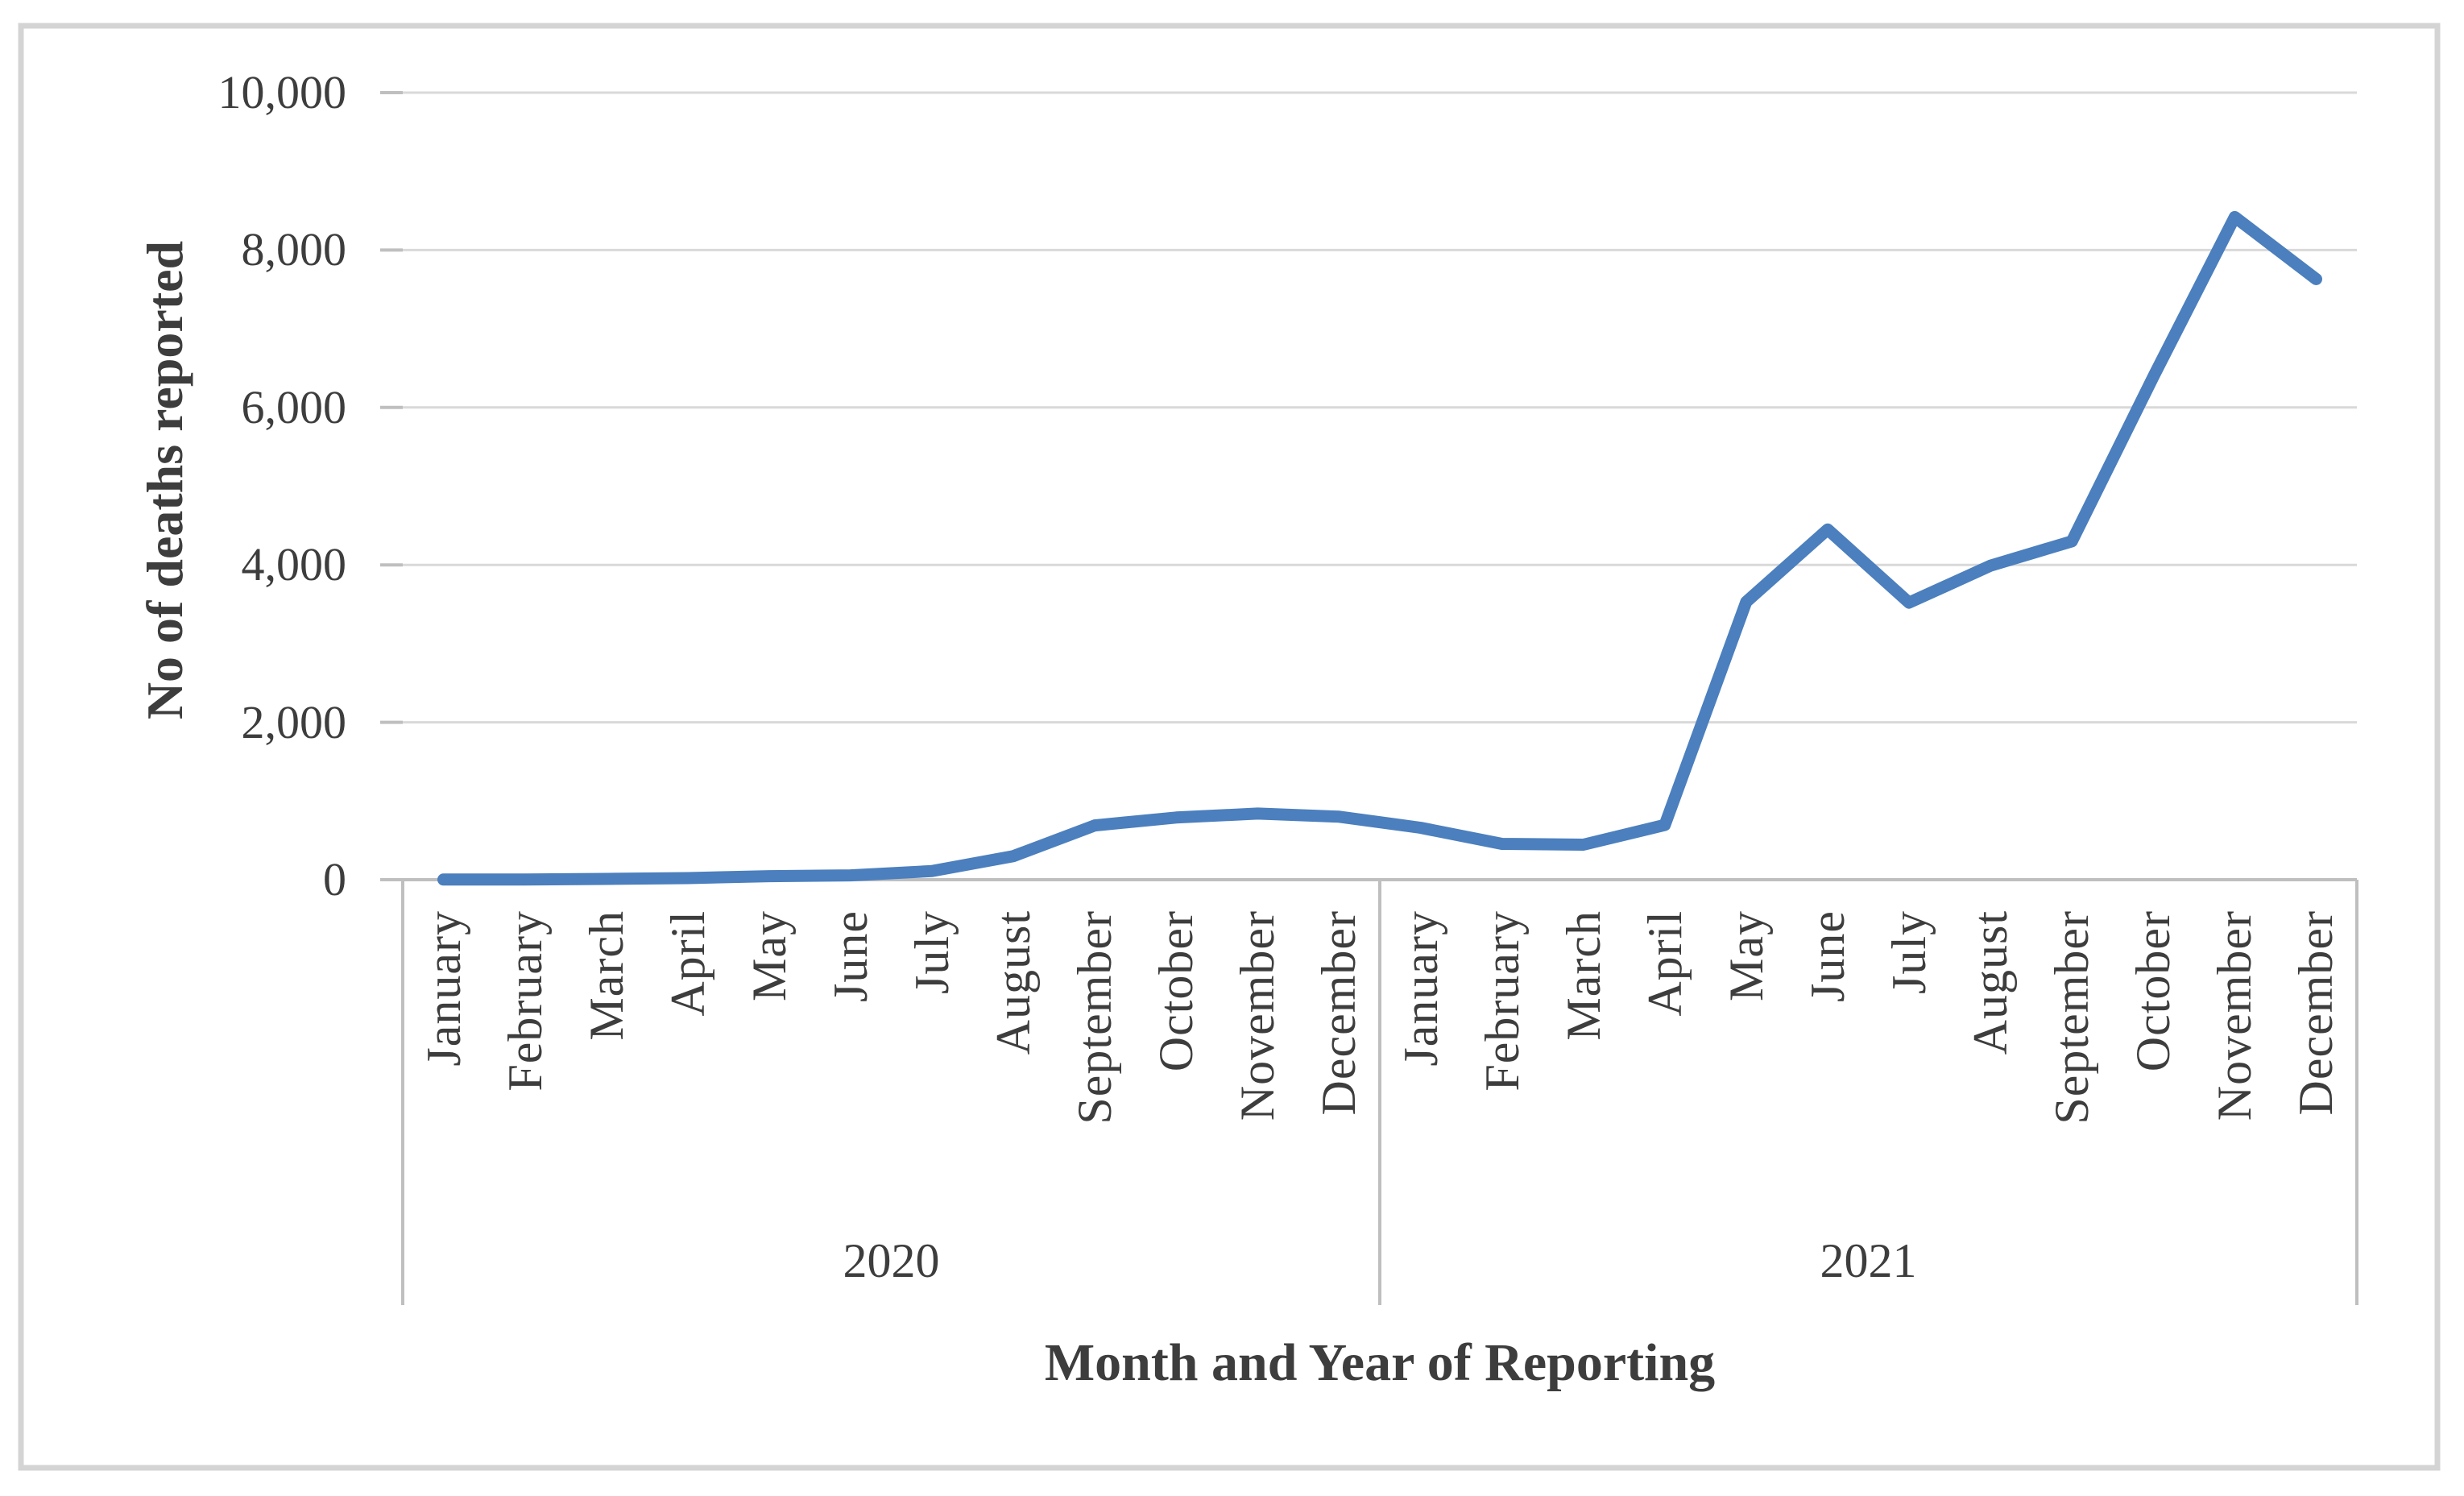  Describe the element at coordinates (294, 721) in the screenshot. I see `y-tick-label: 2,000` at that location.